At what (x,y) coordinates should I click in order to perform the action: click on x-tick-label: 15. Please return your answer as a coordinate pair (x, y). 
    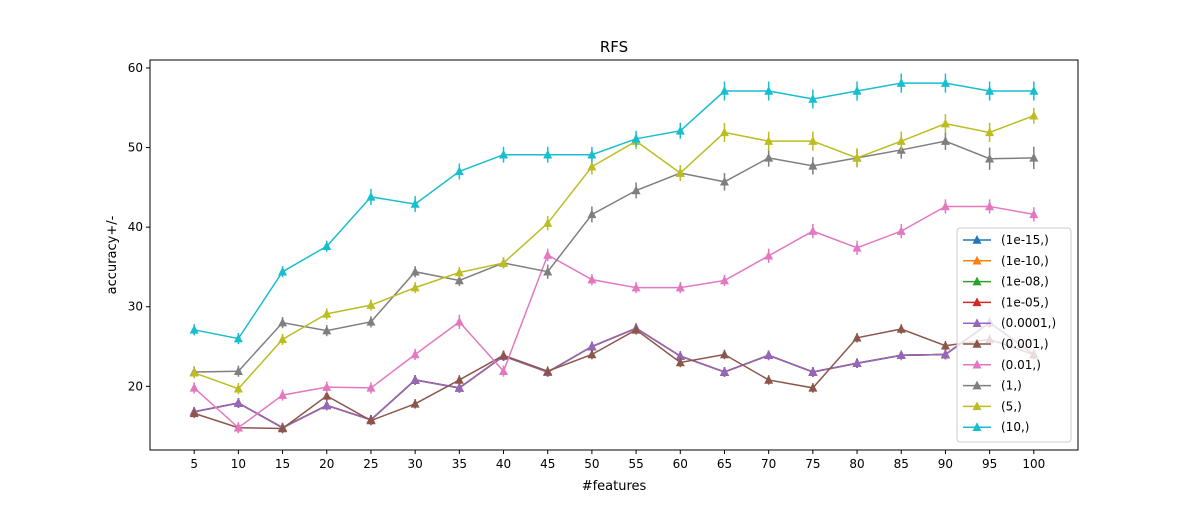
    Looking at the image, I should click on (282, 464).